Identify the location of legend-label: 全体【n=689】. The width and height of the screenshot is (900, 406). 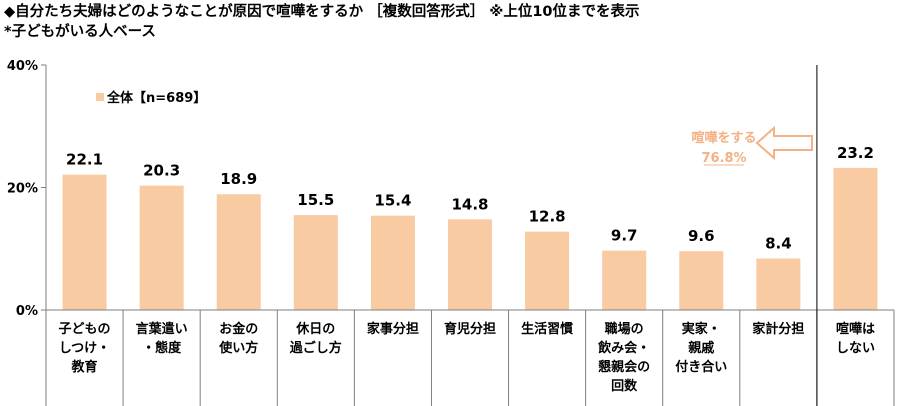
(156, 98).